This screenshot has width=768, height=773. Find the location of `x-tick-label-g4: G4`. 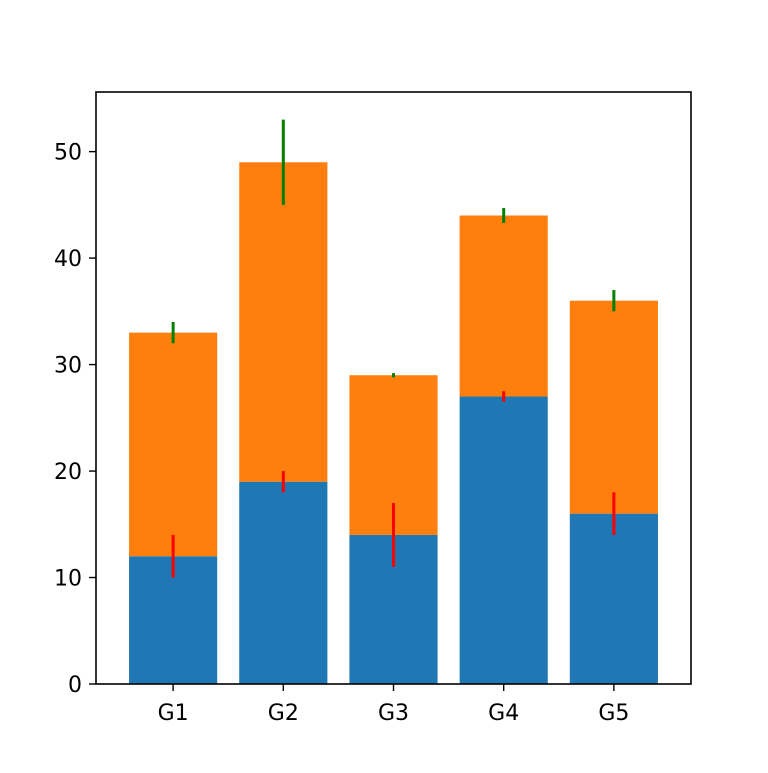

x-tick-label-g4: G4 is located at coordinates (503, 713).